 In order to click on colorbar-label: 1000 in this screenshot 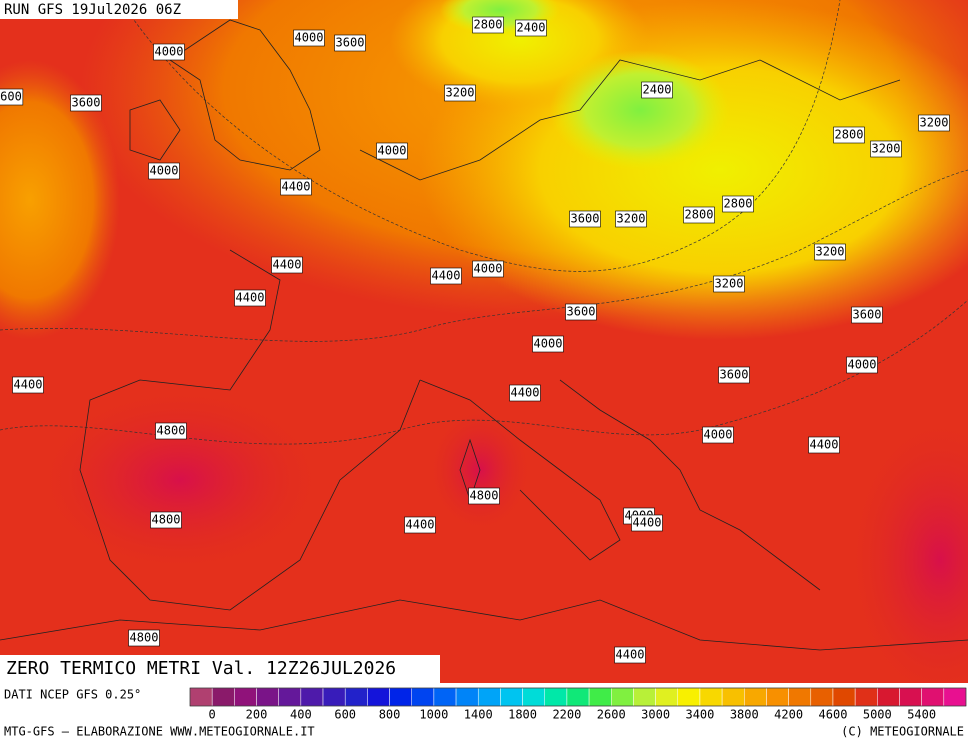, I will do `click(433, 715)`.